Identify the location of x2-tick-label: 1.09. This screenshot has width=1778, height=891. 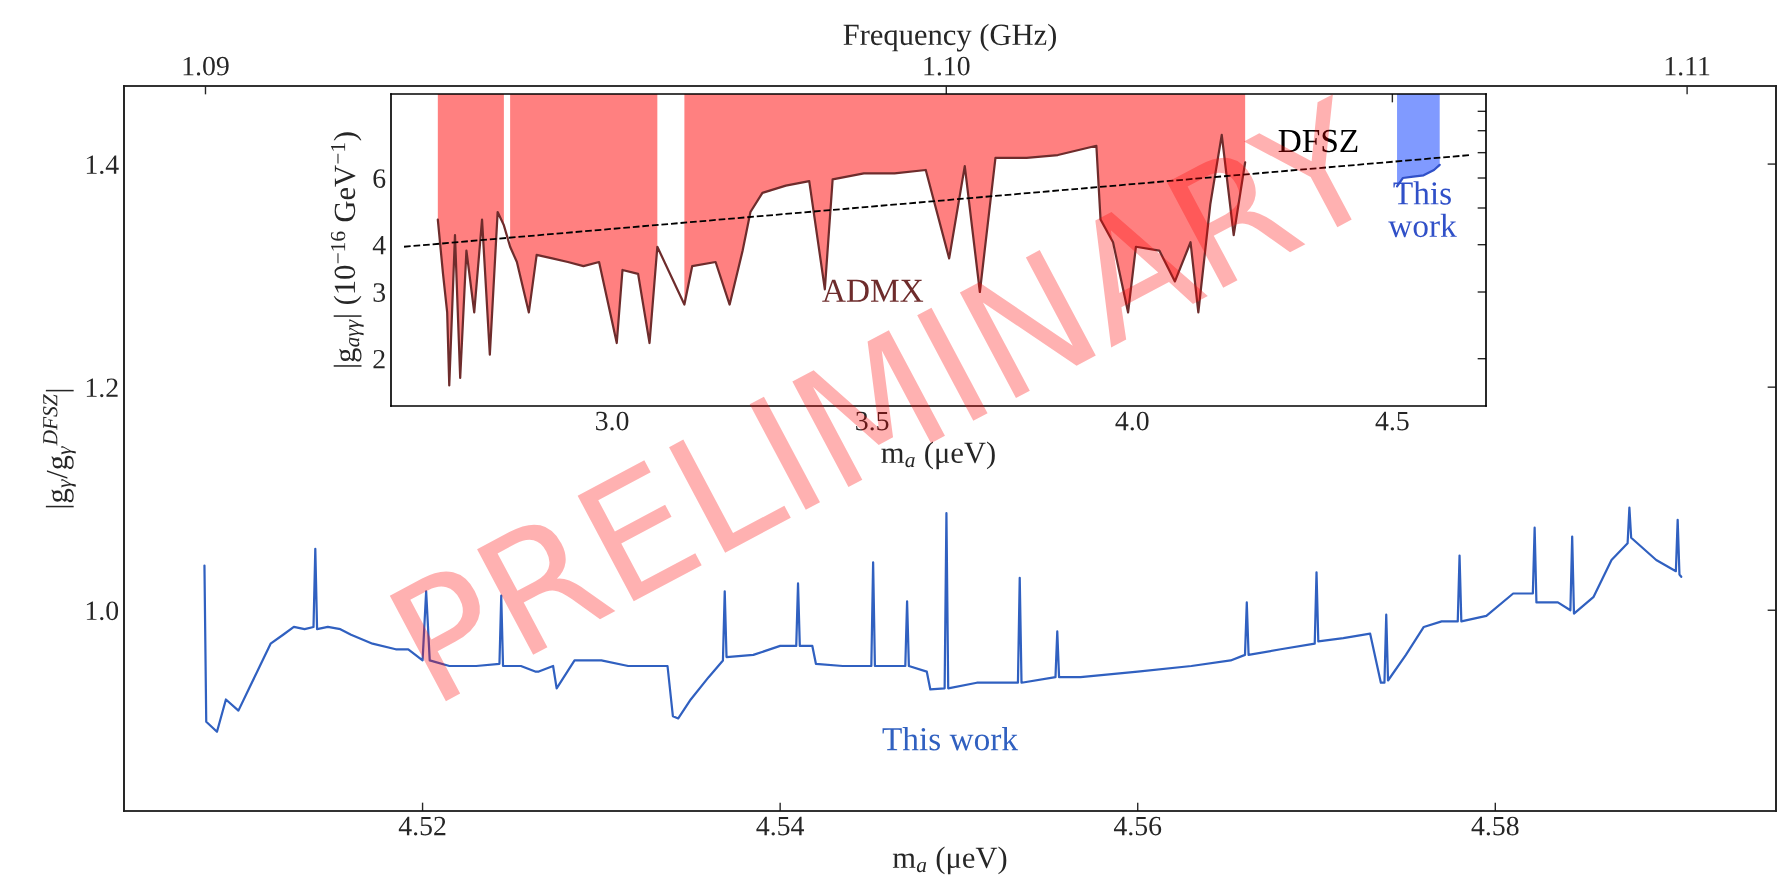
(206, 66).